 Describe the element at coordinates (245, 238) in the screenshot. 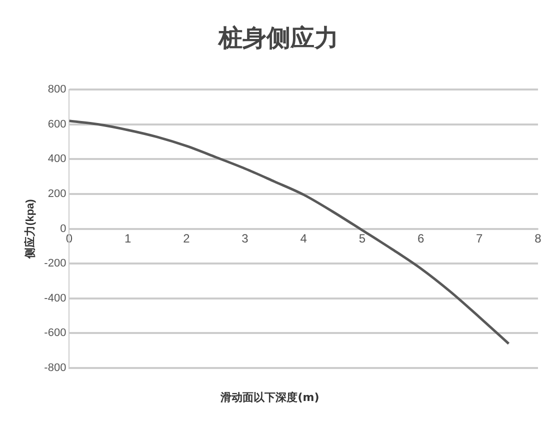

I see `x-tick-label: 3` at that location.